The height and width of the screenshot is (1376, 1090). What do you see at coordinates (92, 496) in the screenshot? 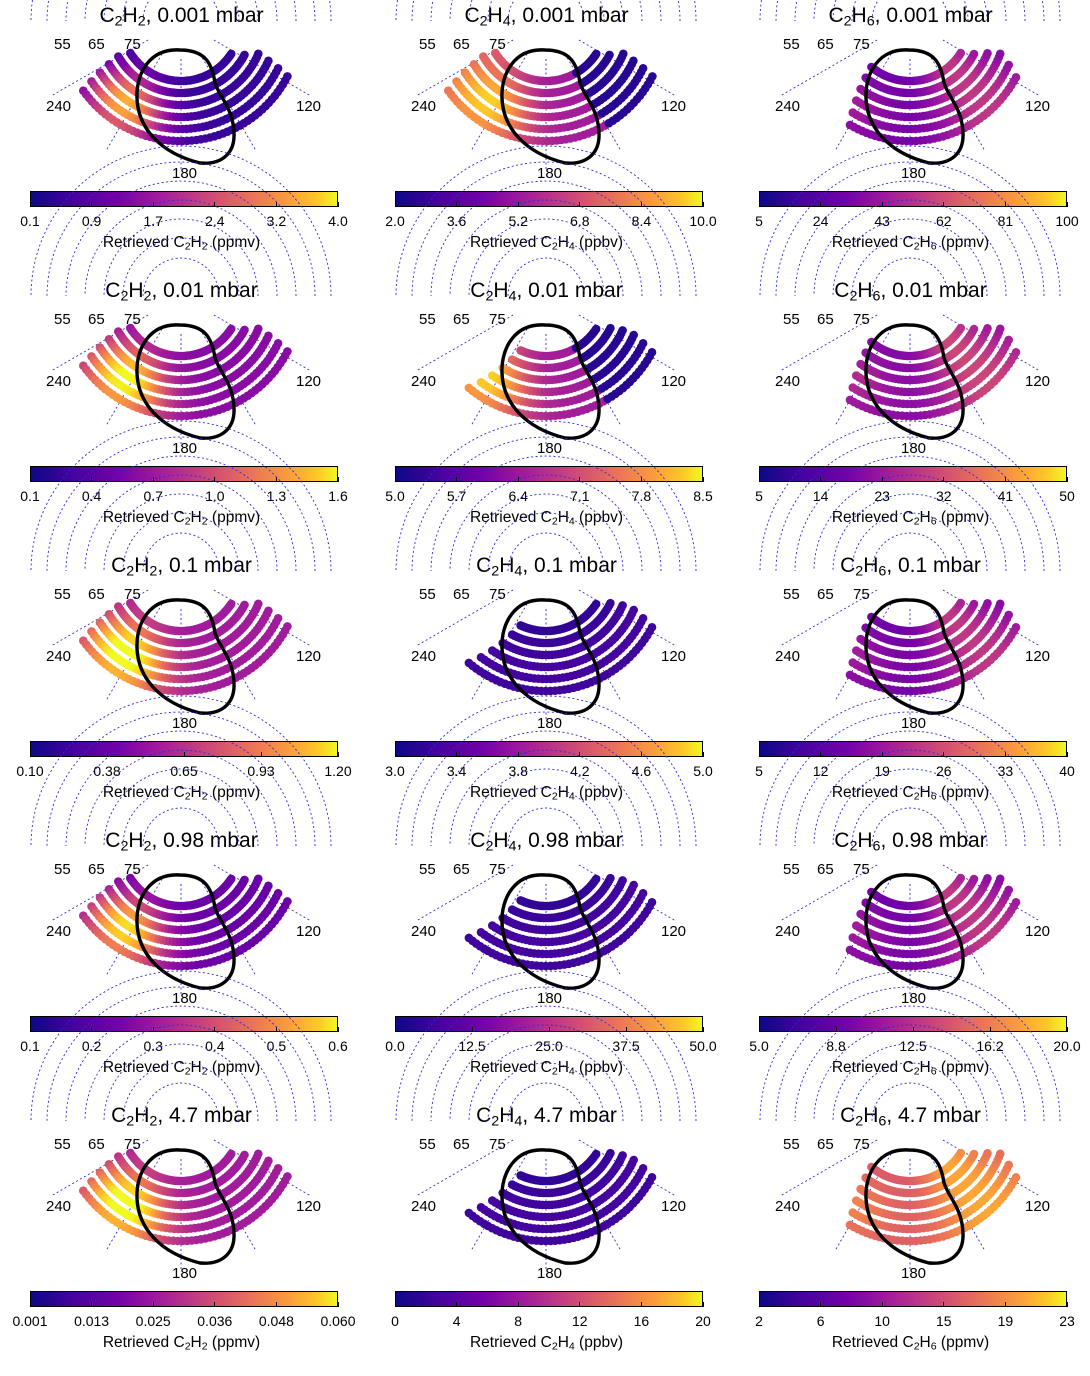
I see `colorbar-tick-label: 0.4` at bounding box center [92, 496].